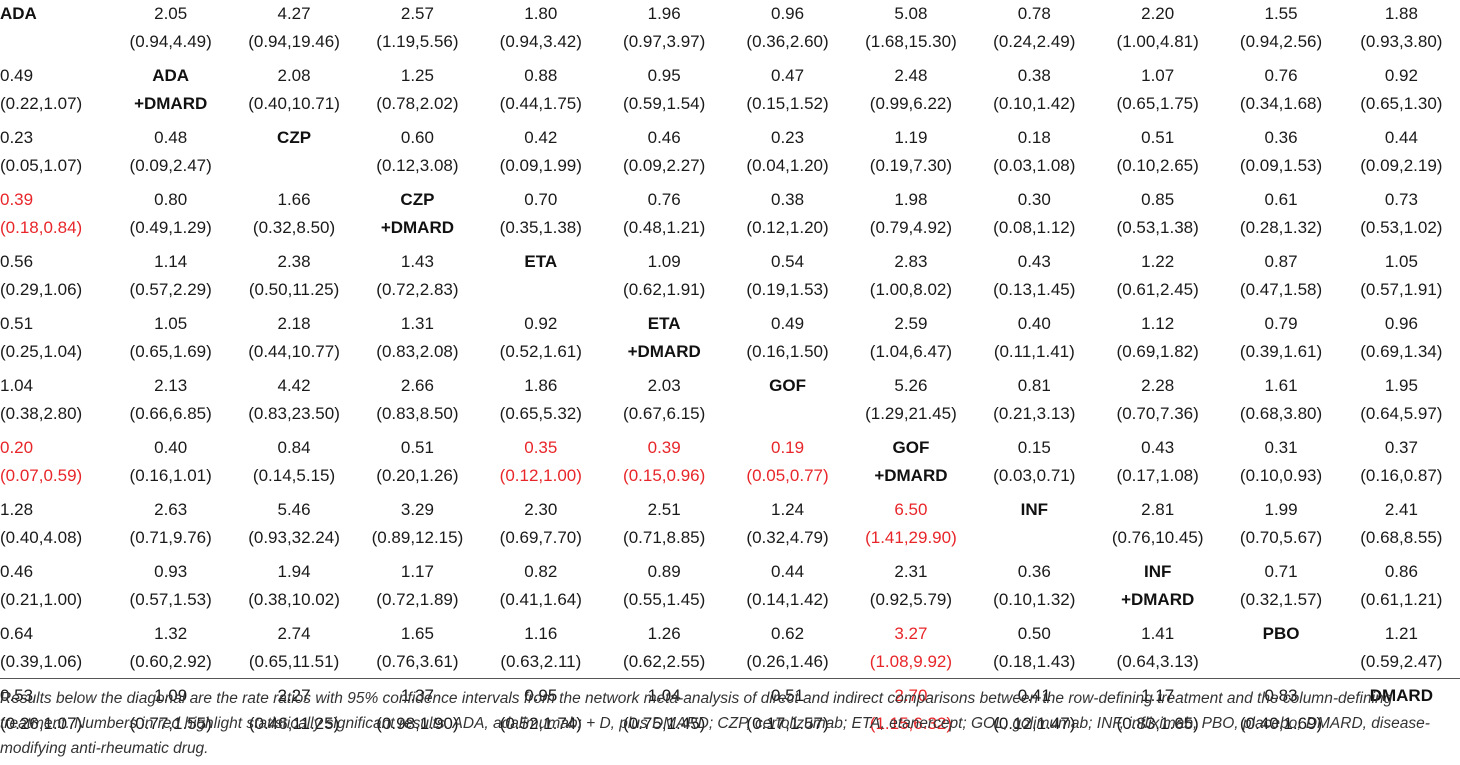 This screenshot has height=765, width=1460. I want to click on confidence-interval: (0.66,6.85), so click(170, 413).